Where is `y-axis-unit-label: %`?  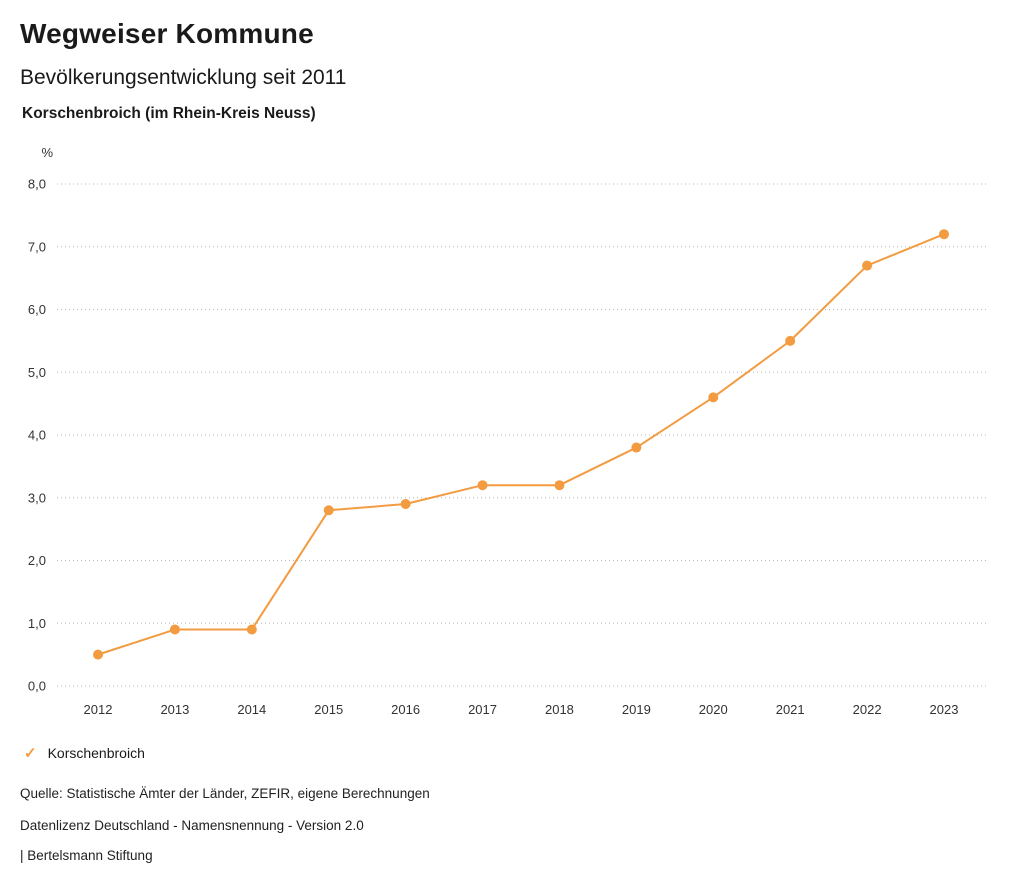
y-axis-unit-label: % is located at coordinates (47, 152).